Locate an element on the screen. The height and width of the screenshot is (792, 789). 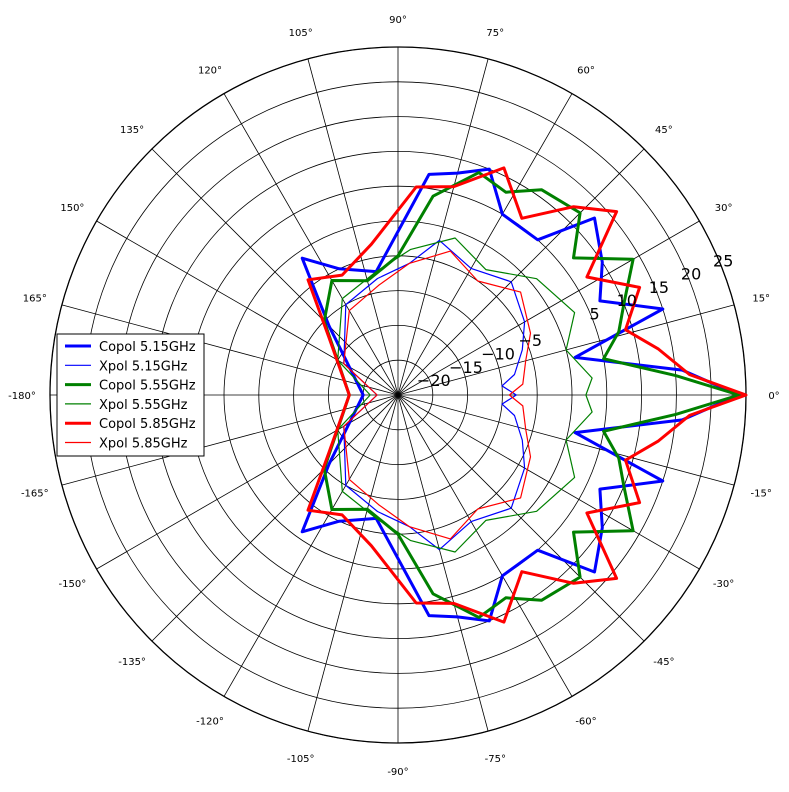
legend-label-1: Xpol 5.15GHz is located at coordinates (143, 366).